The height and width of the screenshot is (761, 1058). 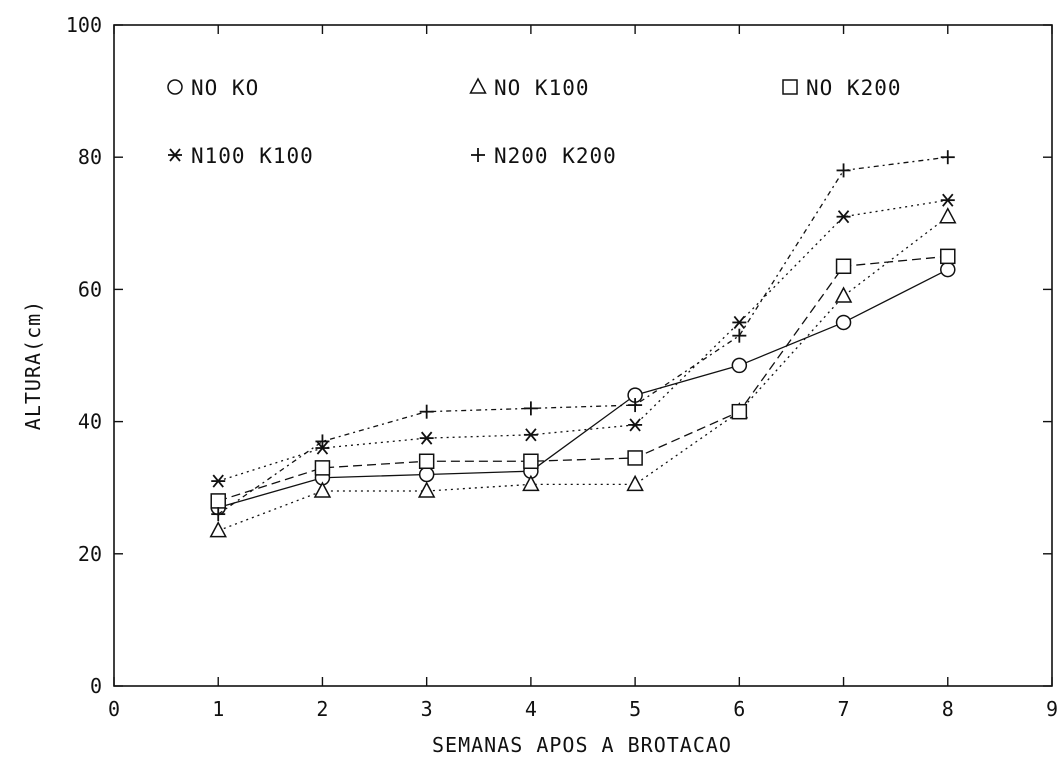 I want to click on legend: NO KO NO K100 NO K200 N100 K100 N200 K200, so click(x=534, y=122).